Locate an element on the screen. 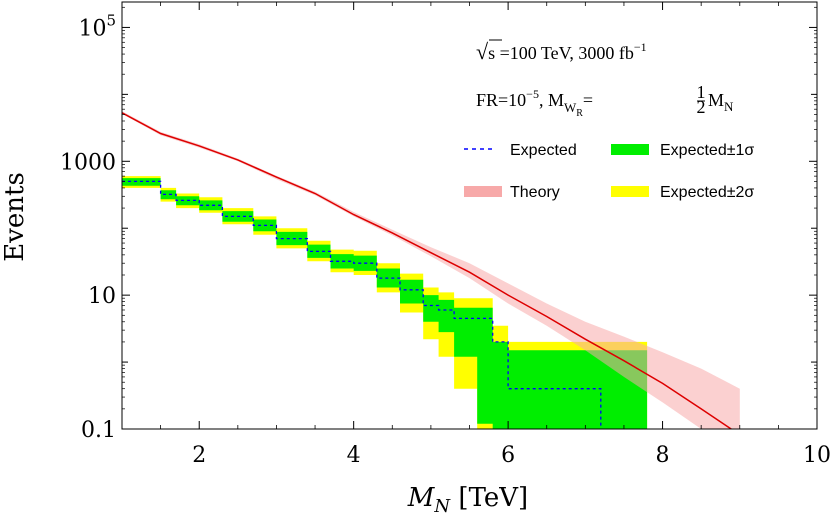 Image resolution: width=832 pixels, height=518 pixels. svg-text: MN is located at coordinates (721, 102).